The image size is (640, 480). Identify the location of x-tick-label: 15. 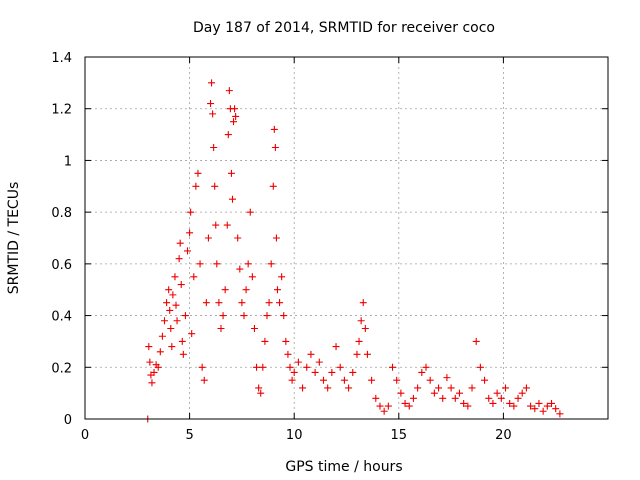
(399, 435).